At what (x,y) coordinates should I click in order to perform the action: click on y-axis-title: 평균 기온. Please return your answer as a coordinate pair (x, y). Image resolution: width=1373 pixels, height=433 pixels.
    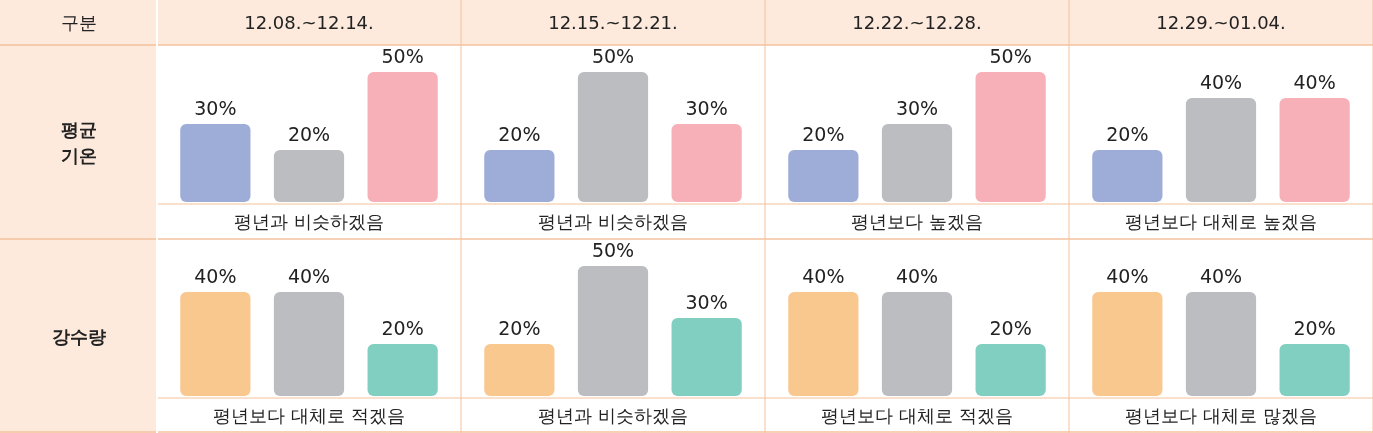
    Looking at the image, I should click on (78, 142).